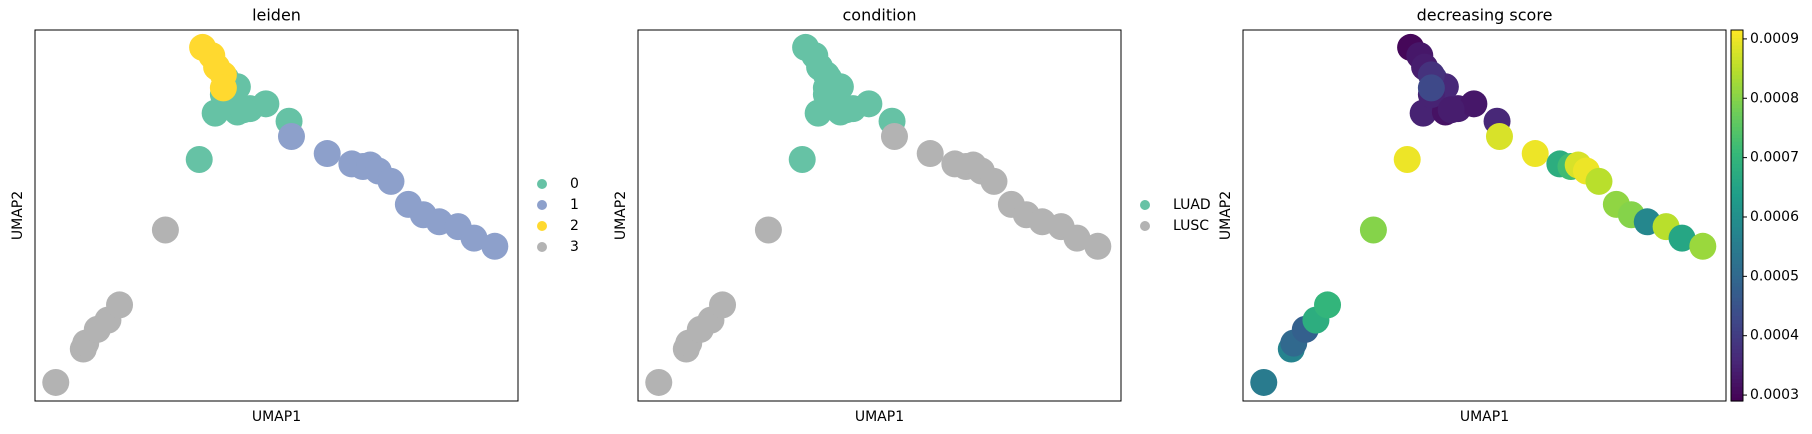 The width and height of the screenshot is (1812, 434). Describe the element at coordinates (1192, 205) in the screenshot. I see `legend-label: LUAD` at that location.